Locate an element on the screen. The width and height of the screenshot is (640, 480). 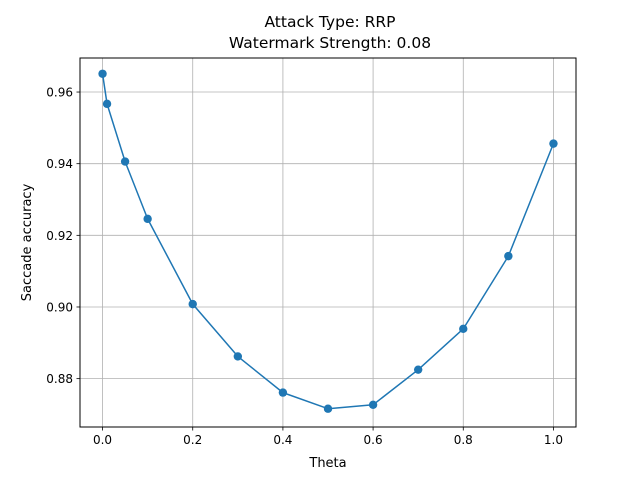
x-tick-label: 1.0 is located at coordinates (553, 440).